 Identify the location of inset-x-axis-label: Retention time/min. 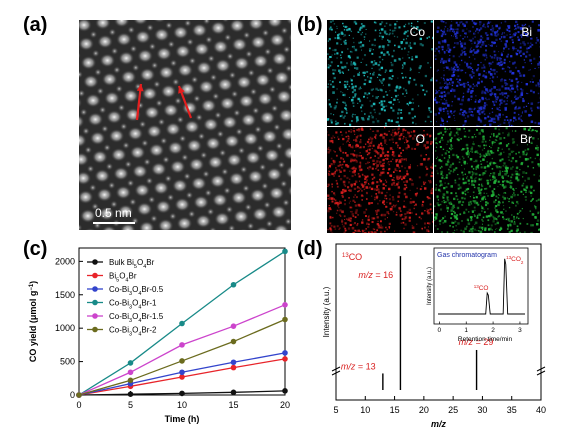
(485, 339).